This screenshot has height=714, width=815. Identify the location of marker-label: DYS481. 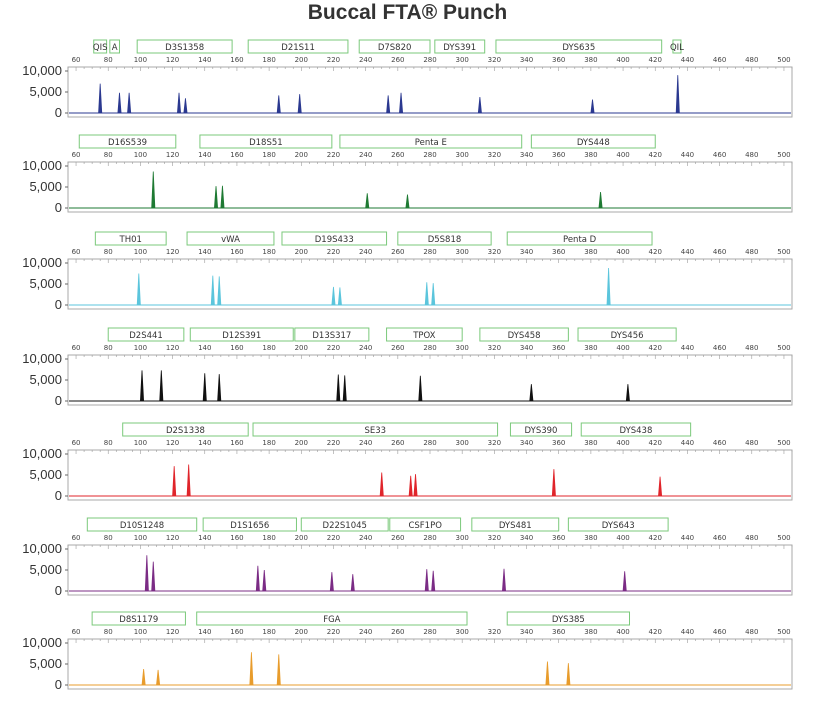
(515, 526).